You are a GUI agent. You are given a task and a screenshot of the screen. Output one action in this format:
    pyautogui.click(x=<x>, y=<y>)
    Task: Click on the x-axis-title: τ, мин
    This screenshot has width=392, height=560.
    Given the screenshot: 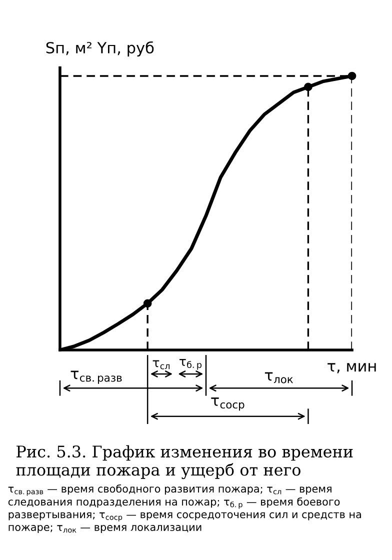 What is the action you would take?
    pyautogui.click(x=352, y=368)
    